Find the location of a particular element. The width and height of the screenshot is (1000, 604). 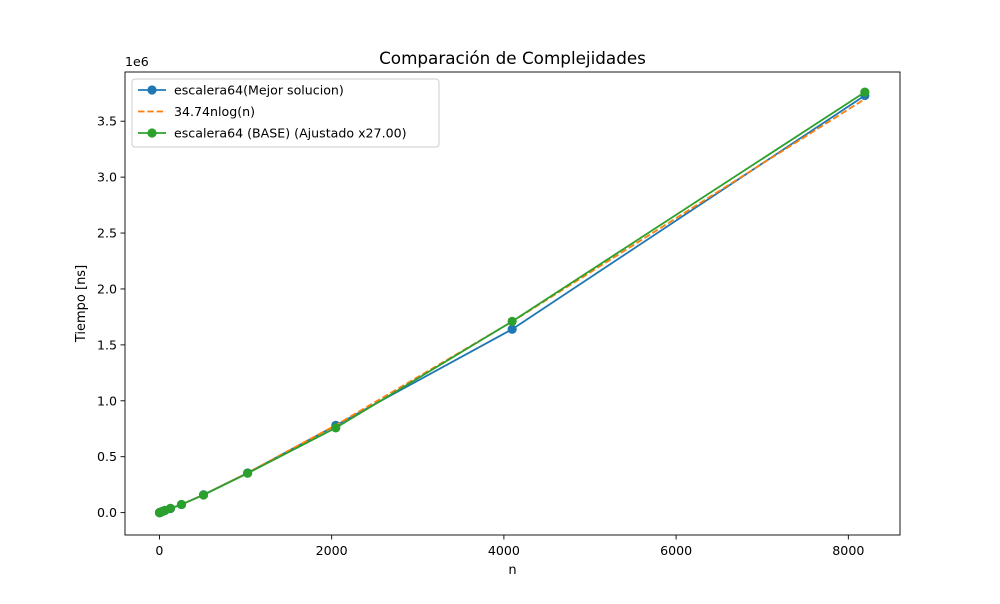

y-tick-label: 1.0 is located at coordinates (107, 400).